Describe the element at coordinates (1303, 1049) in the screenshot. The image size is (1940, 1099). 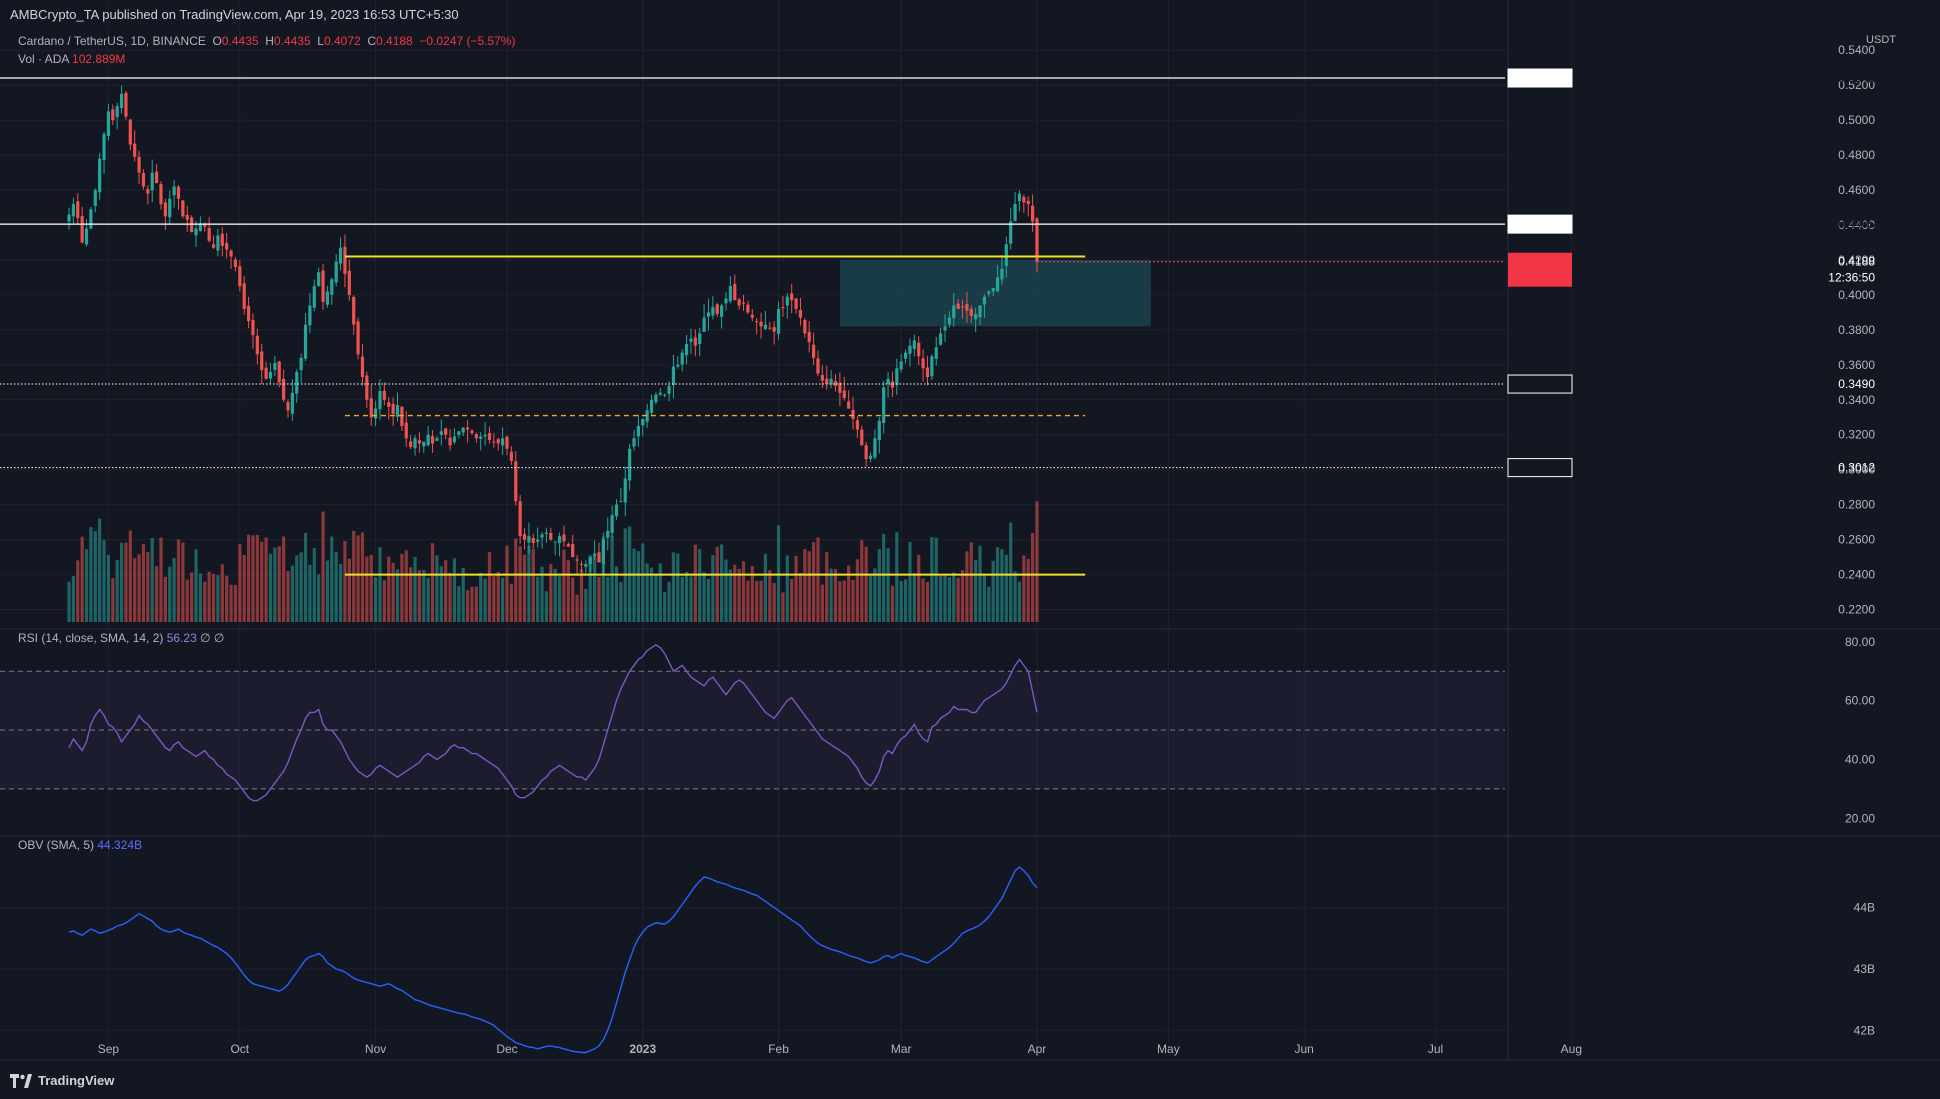
I see `time-tick-label: Jun` at that location.